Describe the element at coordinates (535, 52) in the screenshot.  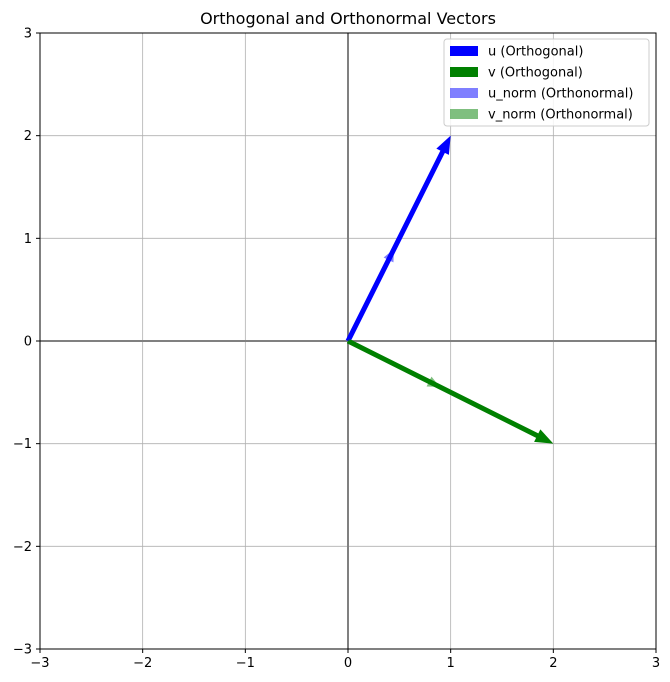
I see `legend-label-0: u (Orthogonal)` at that location.